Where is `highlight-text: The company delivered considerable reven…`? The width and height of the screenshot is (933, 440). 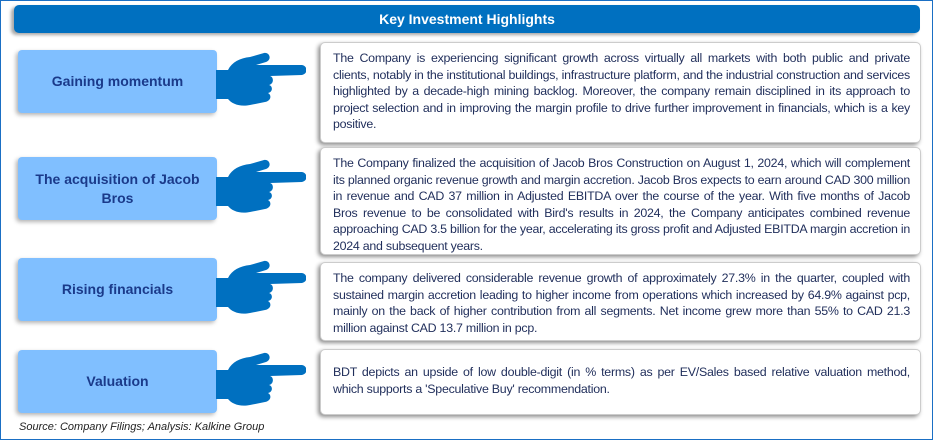 highlight-text: The company delivered considerable reven… is located at coordinates (620, 301).